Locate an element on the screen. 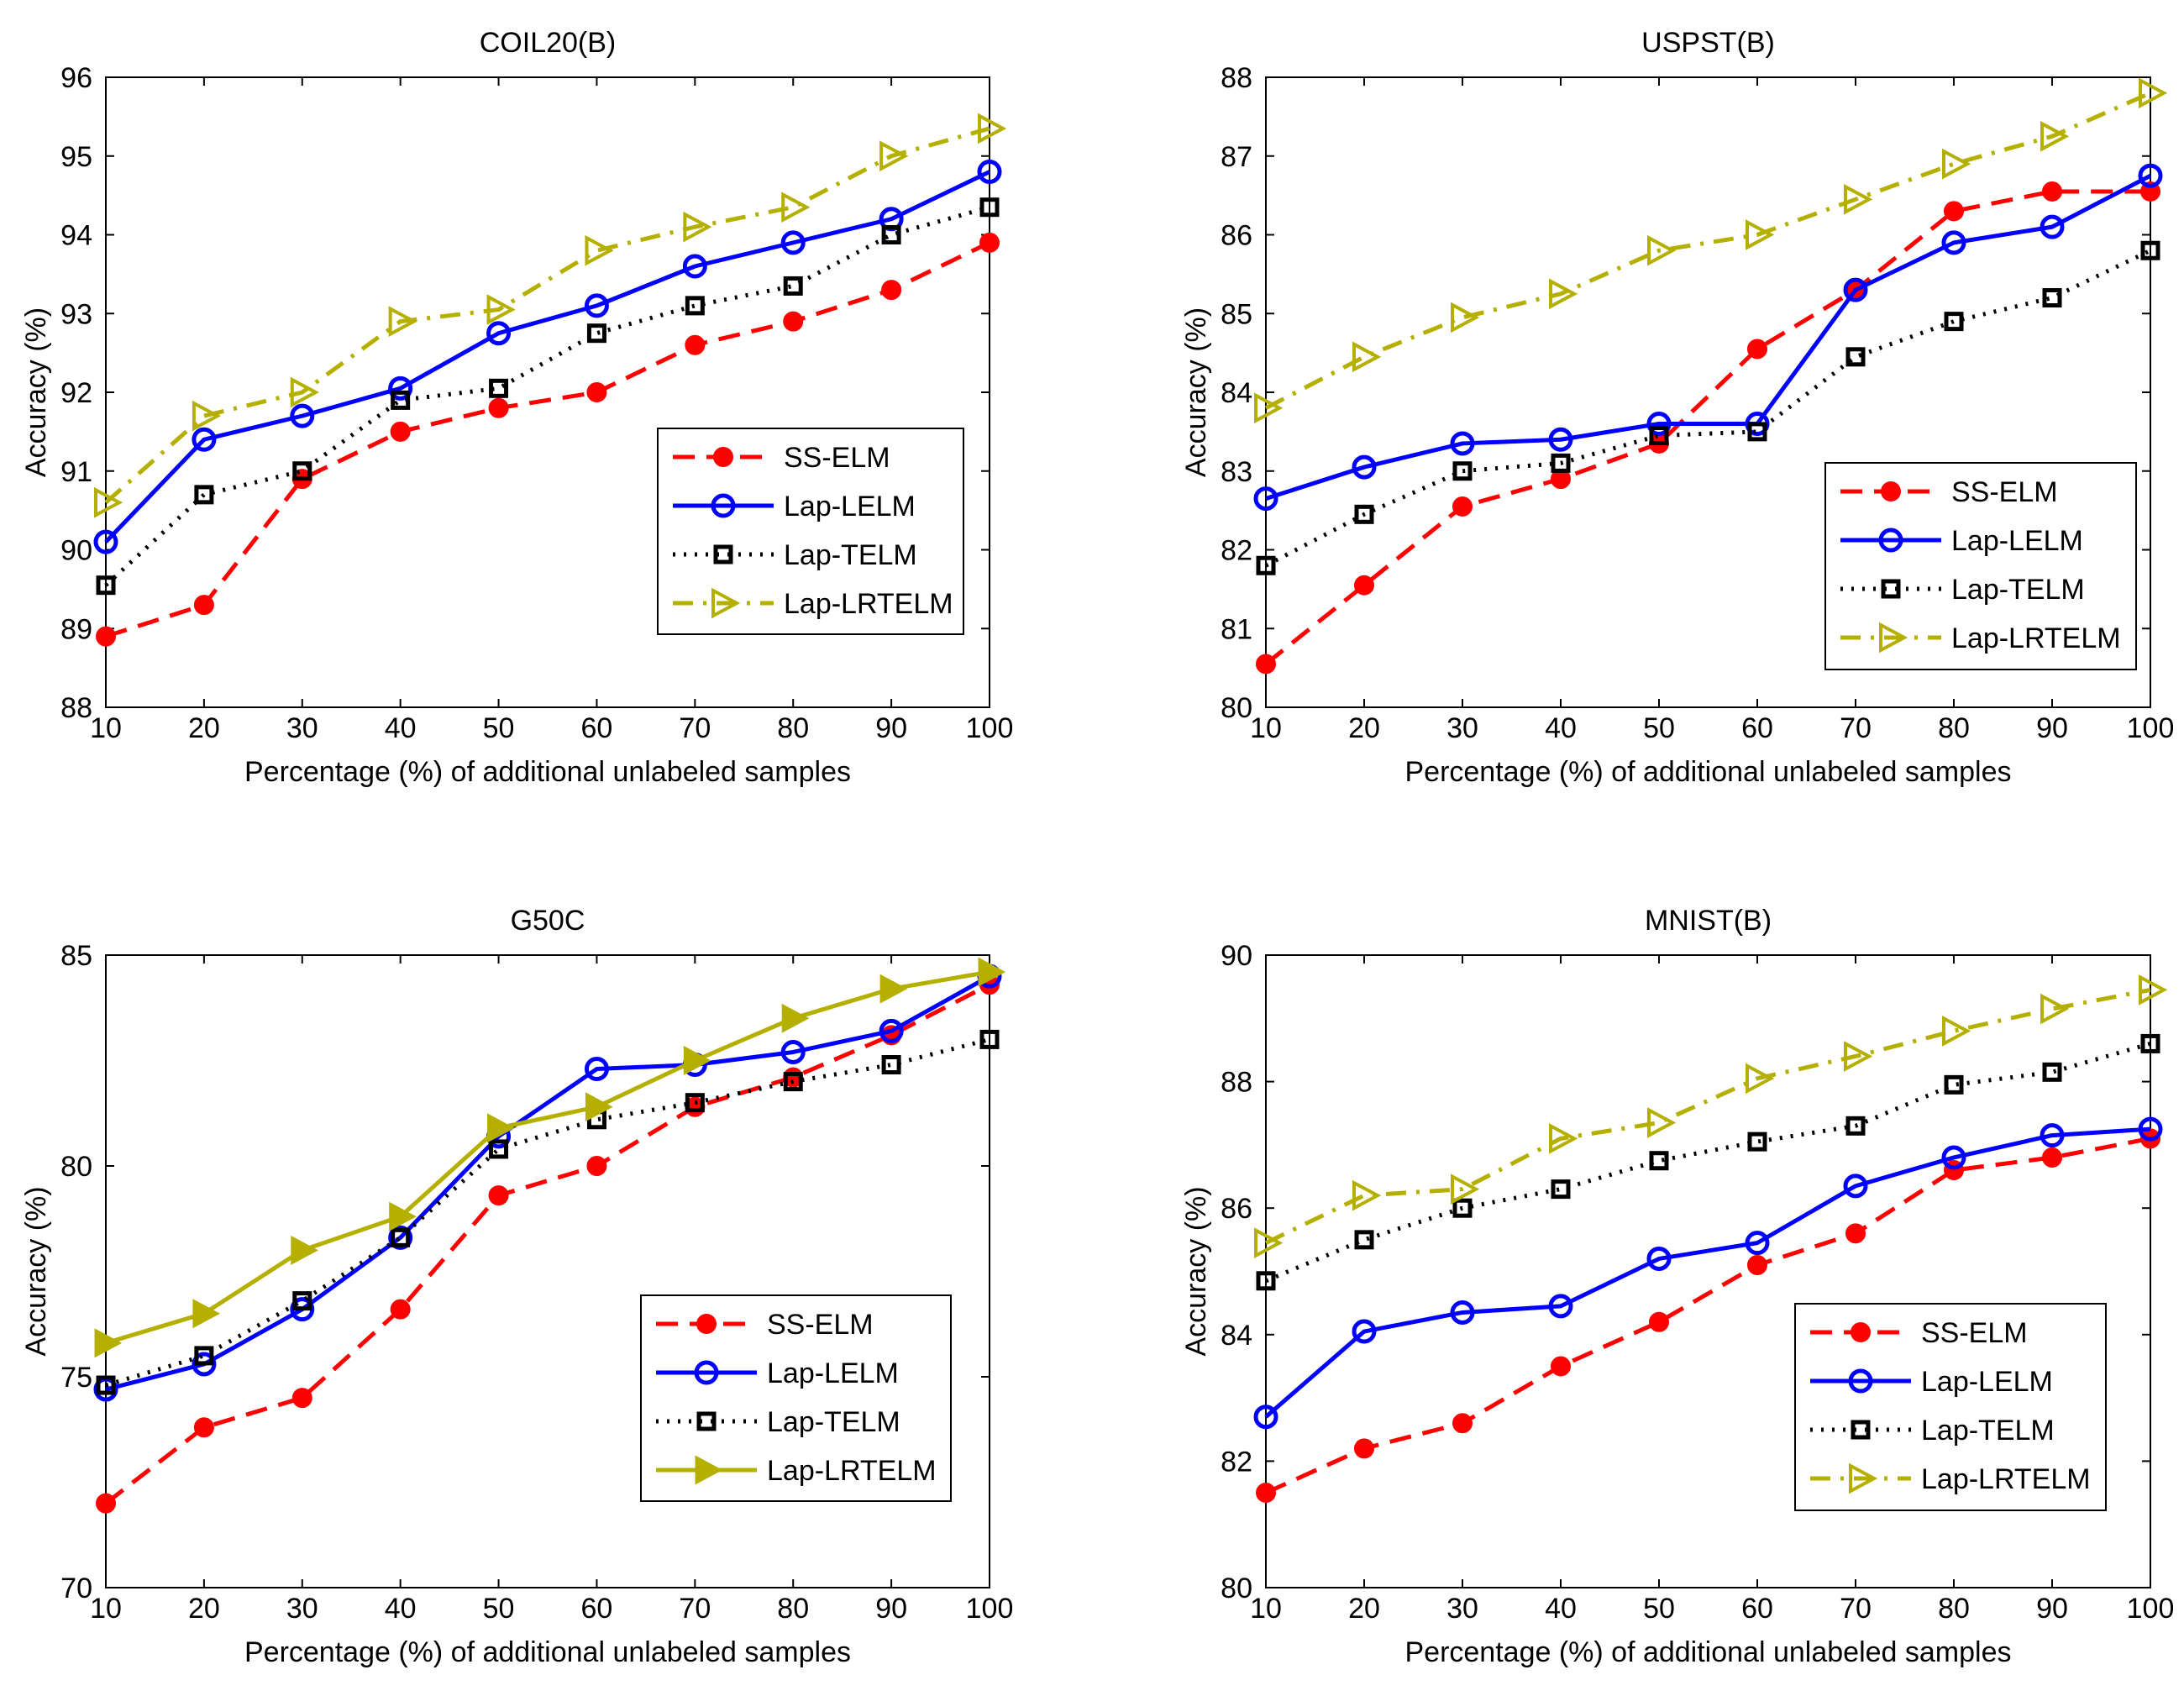 The width and height of the screenshot is (2184, 1696). series-line-lap-telm is located at coordinates (547, 1212).